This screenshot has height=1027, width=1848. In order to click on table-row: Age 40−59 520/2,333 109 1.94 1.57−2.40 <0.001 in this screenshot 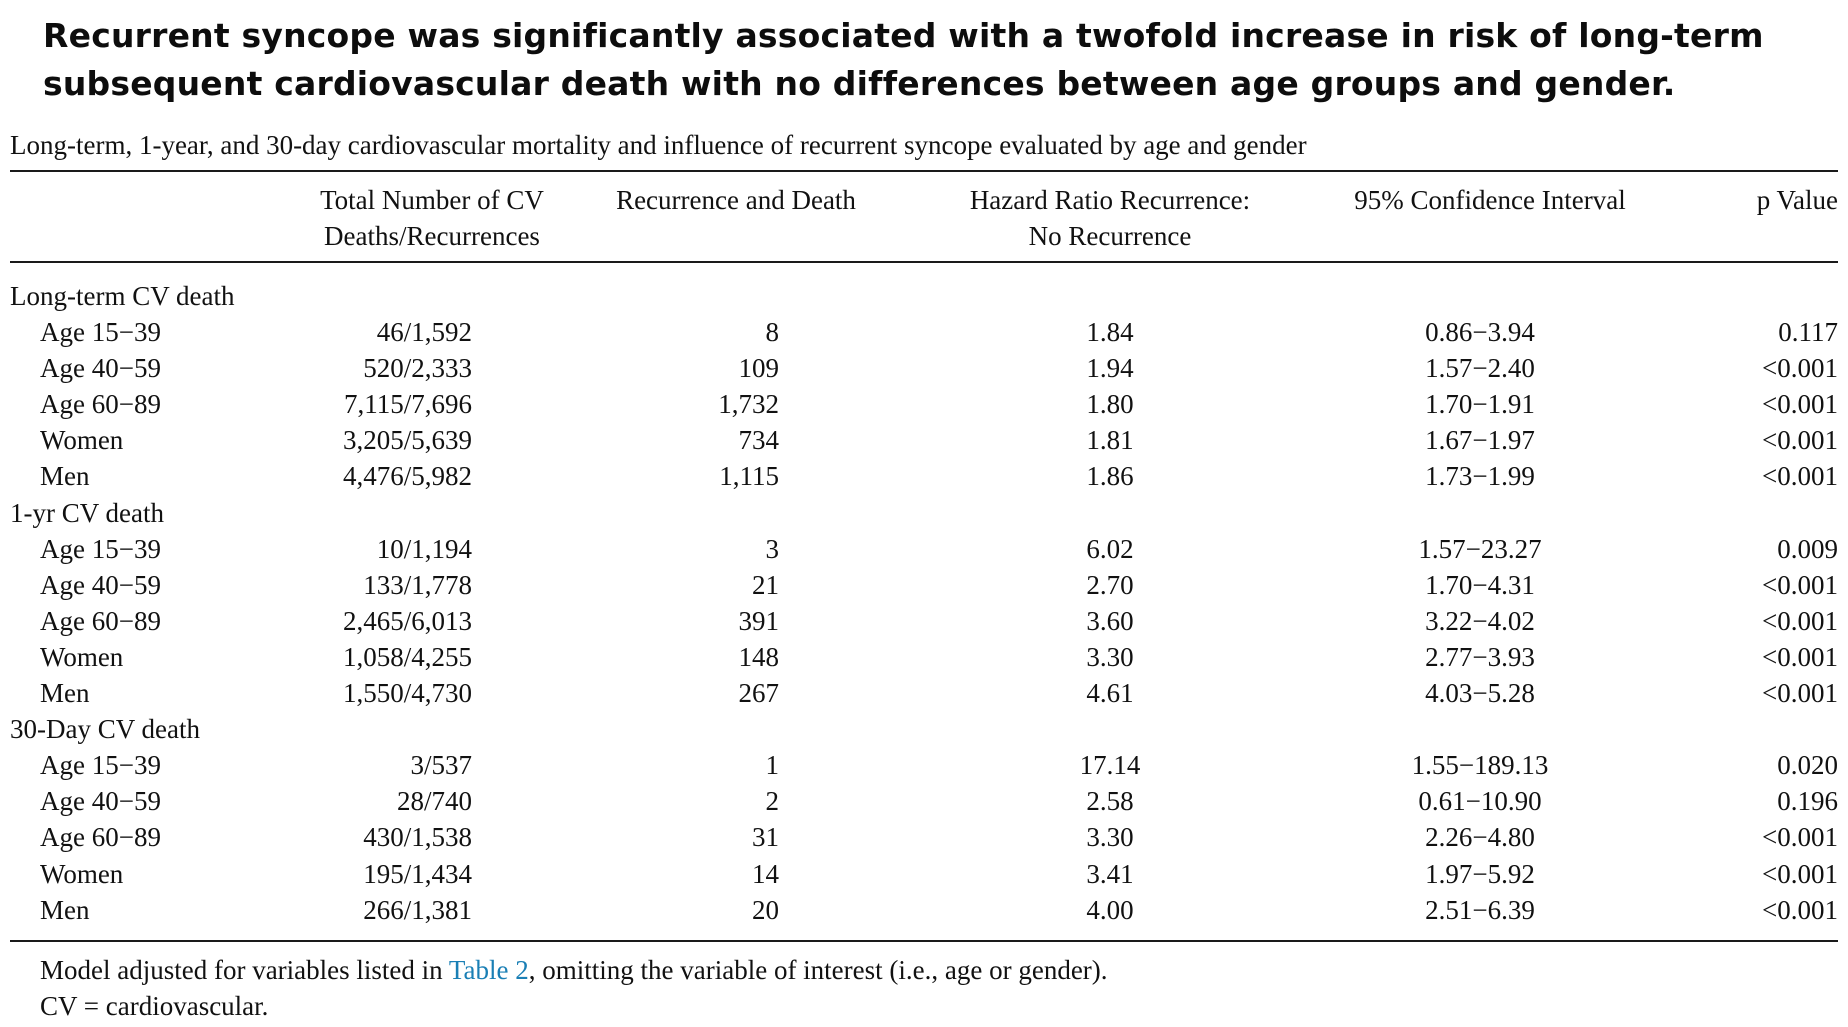, I will do `click(924, 368)`.